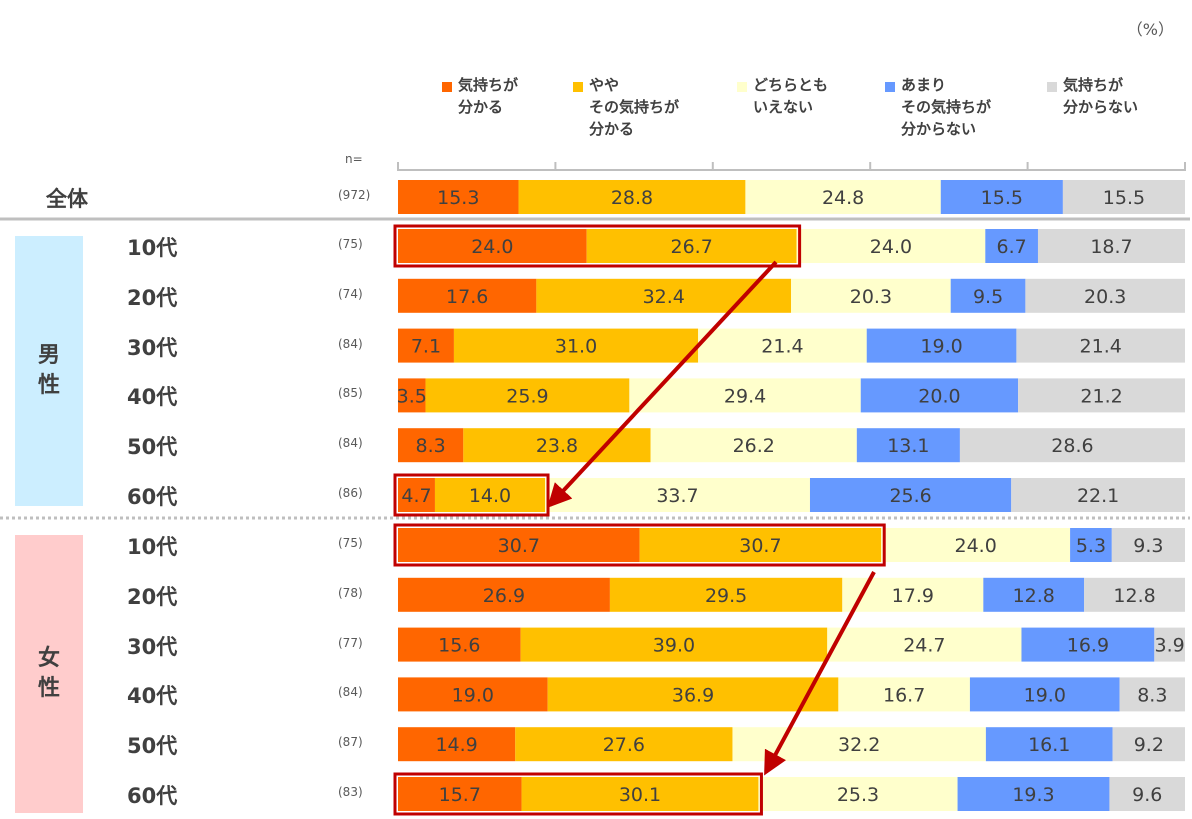  I want to click on data-label: 3.5, so click(412, 396).